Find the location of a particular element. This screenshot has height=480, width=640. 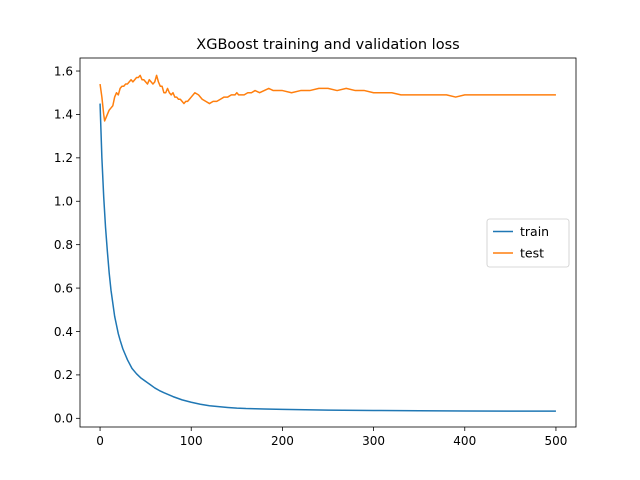

x-tick-label: 400 is located at coordinates (464, 441).